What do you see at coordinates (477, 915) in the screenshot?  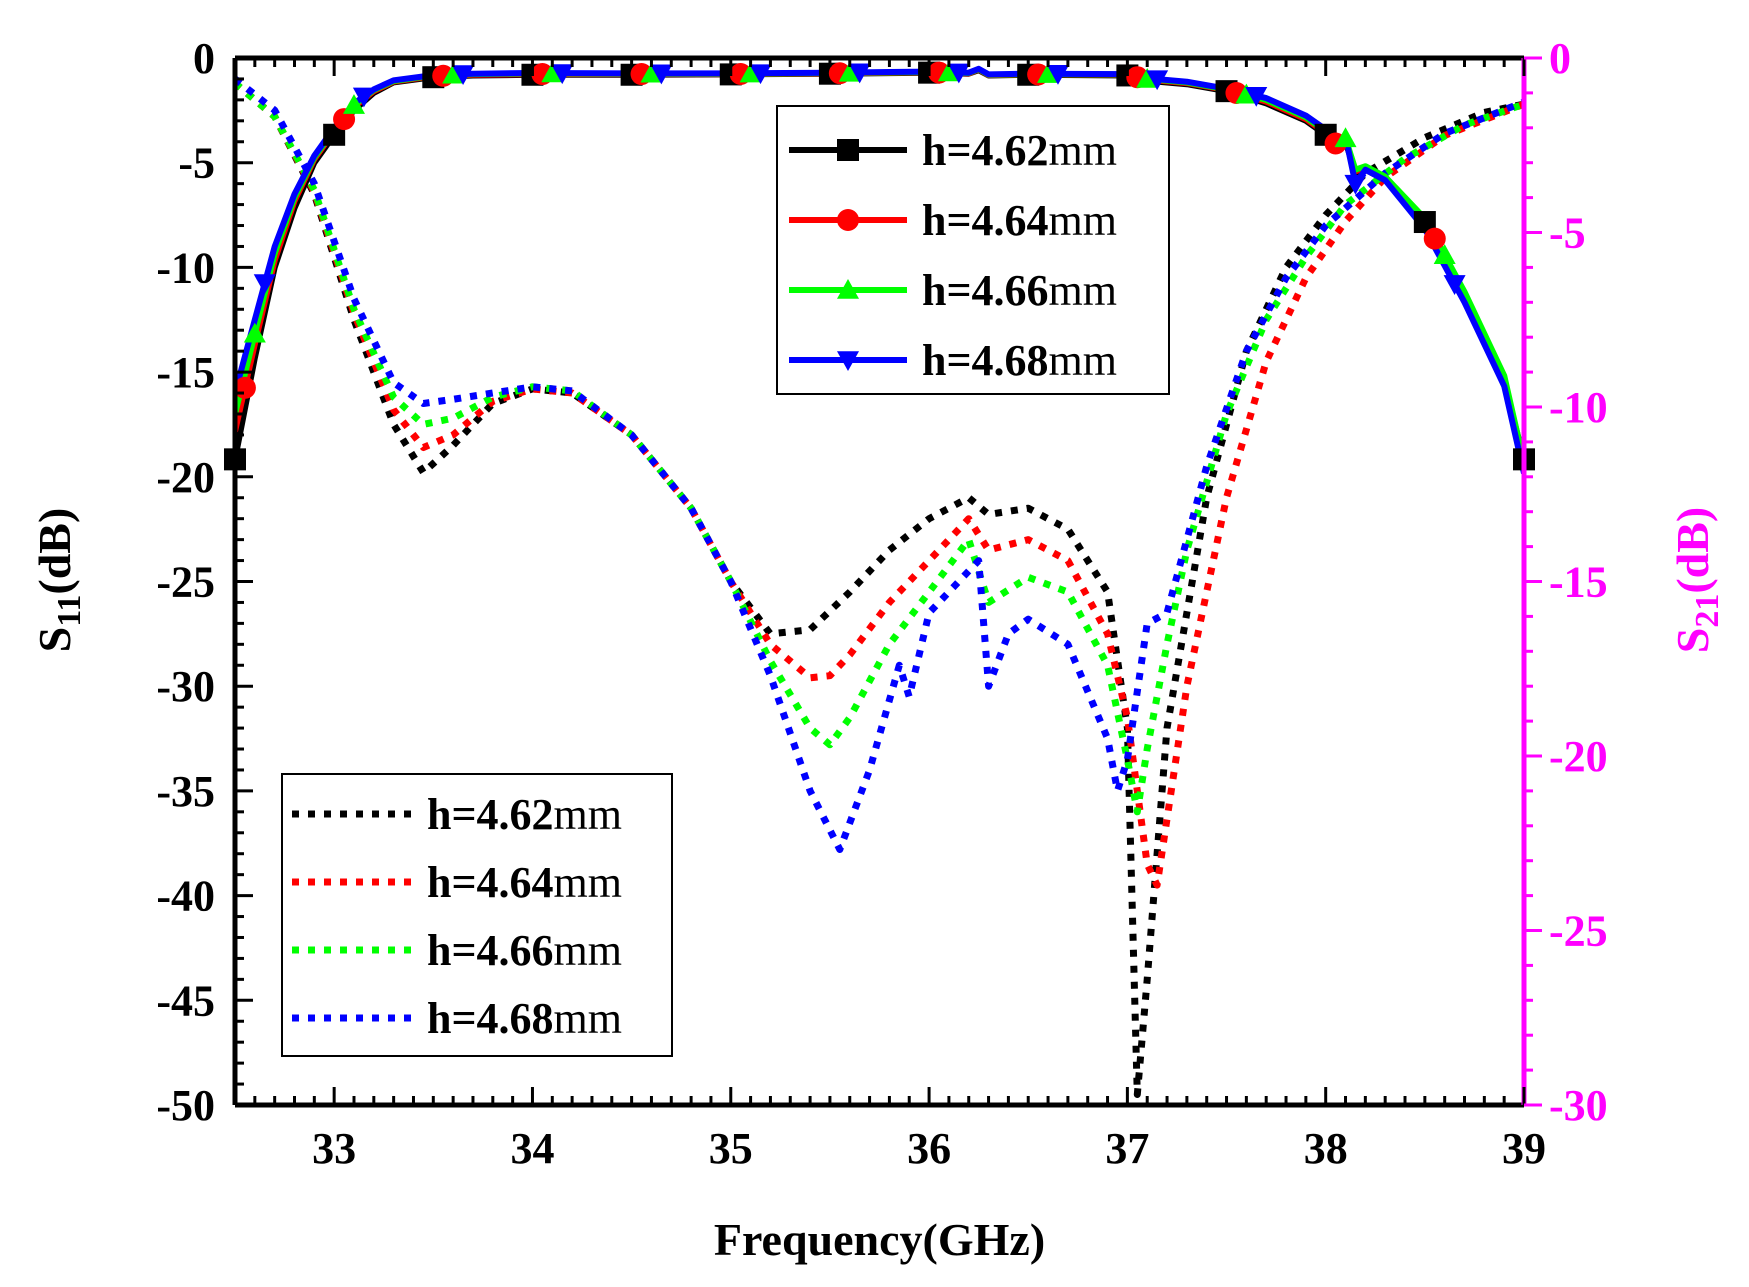 I see `s11-legend-box` at bounding box center [477, 915].